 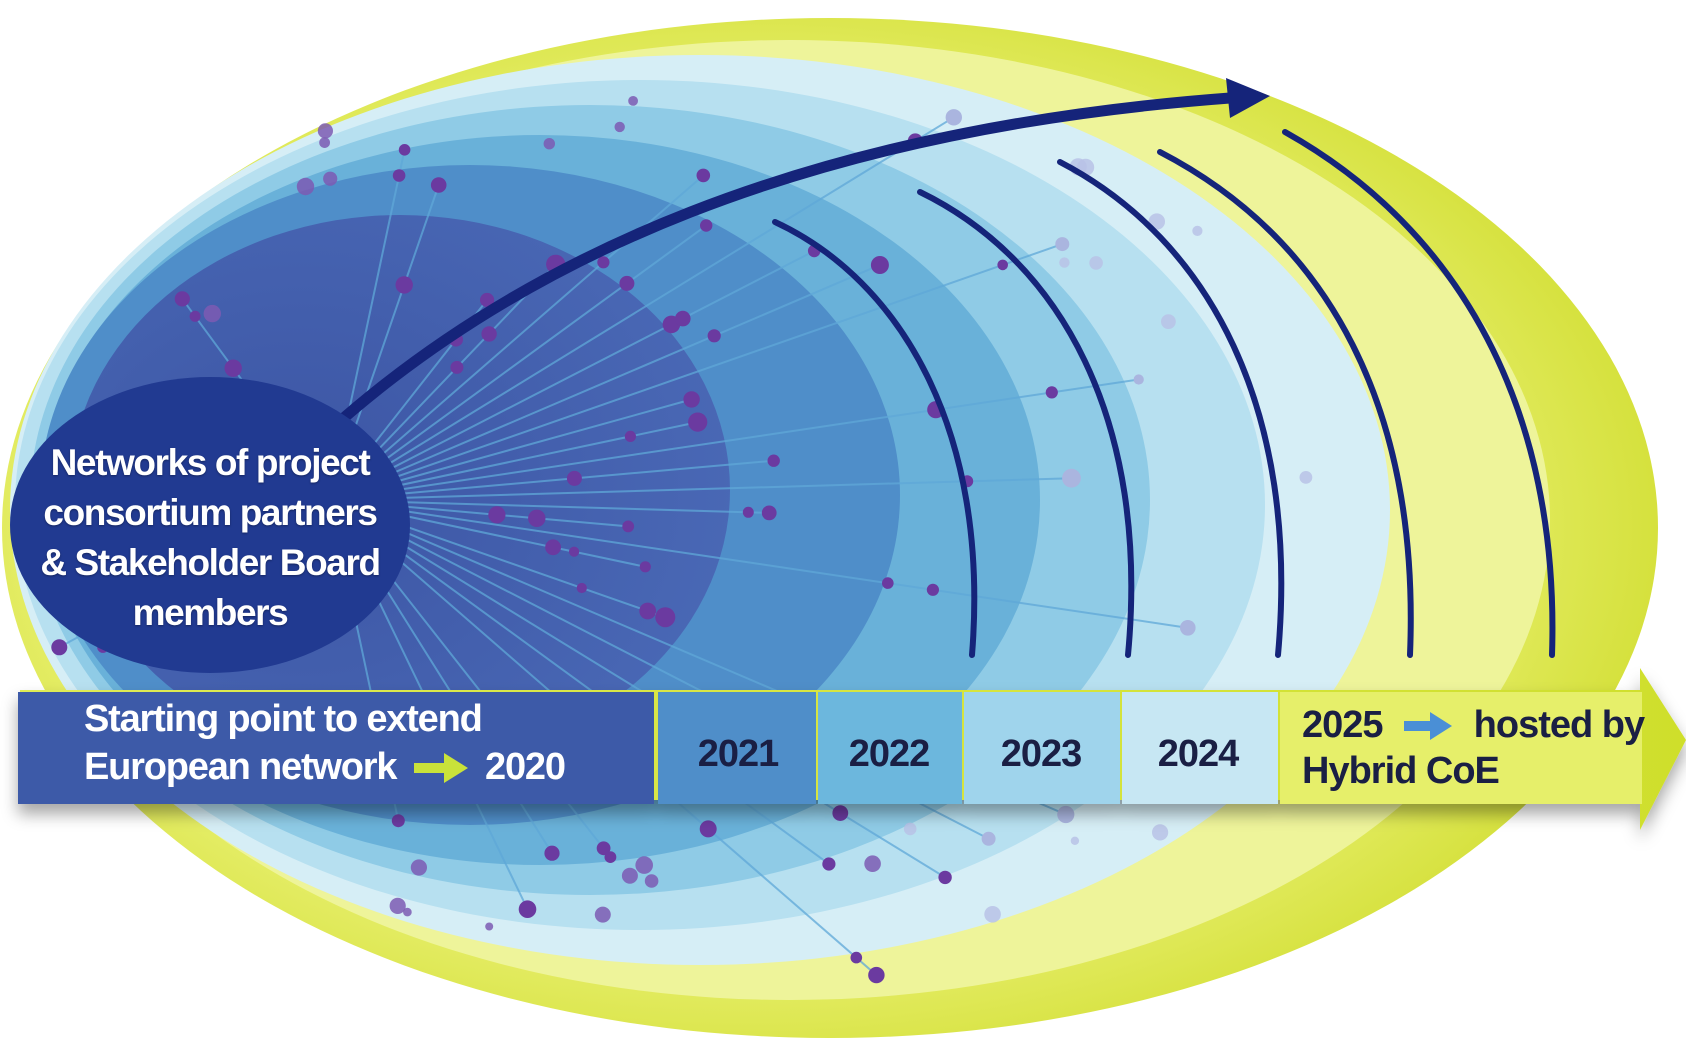 What do you see at coordinates (210, 562) in the screenshot?
I see `center-node-line-3: & Stakeholder Board` at bounding box center [210, 562].